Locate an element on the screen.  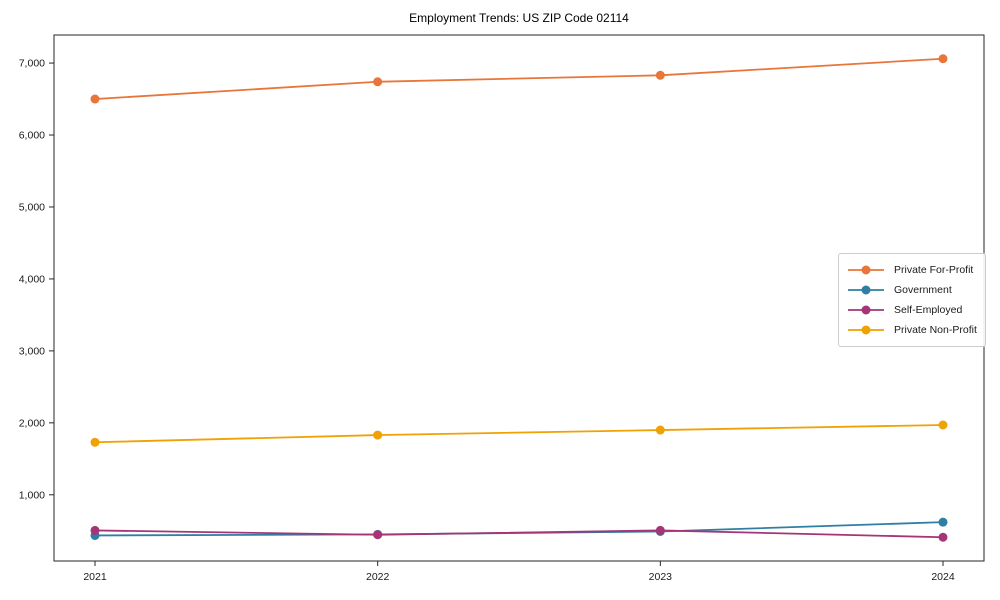
x-tick-label: 2022 is located at coordinates (378, 577).